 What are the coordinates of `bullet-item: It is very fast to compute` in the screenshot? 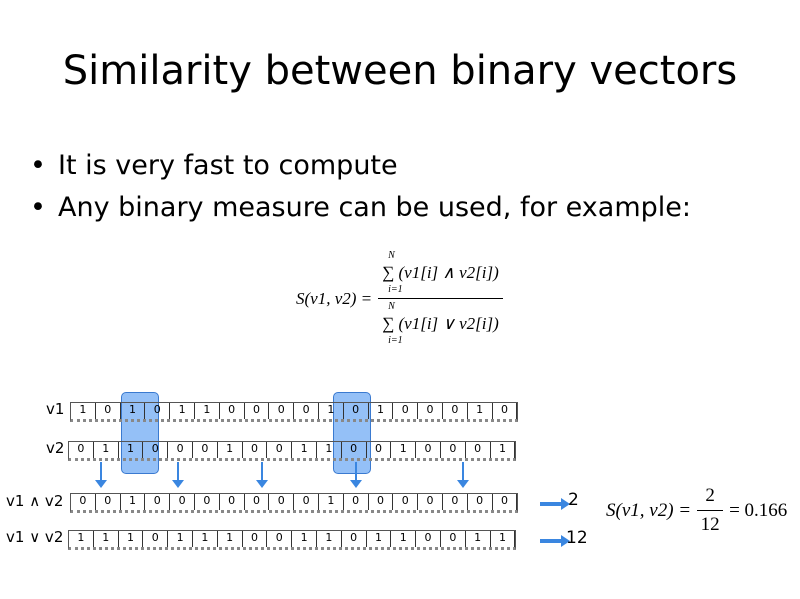 It's located at (360, 166).